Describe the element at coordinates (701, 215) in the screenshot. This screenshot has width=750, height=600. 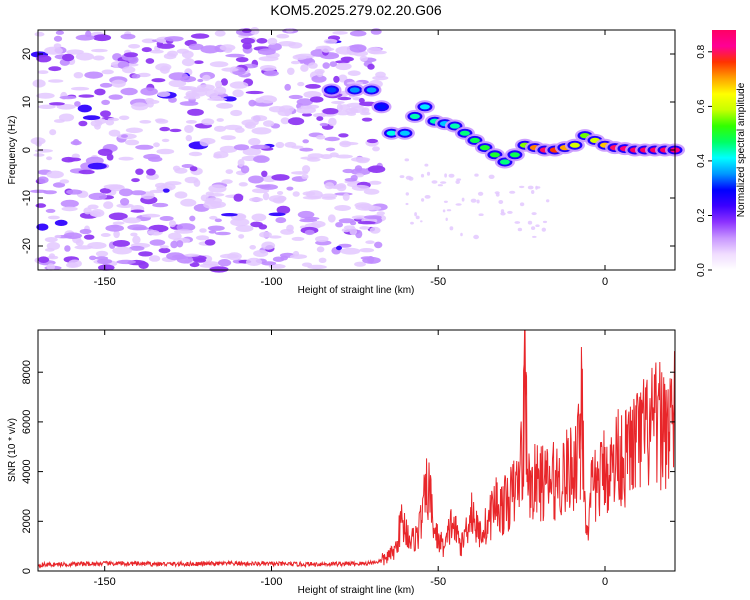
I see `colorbar-tick-label: 0.2` at that location.